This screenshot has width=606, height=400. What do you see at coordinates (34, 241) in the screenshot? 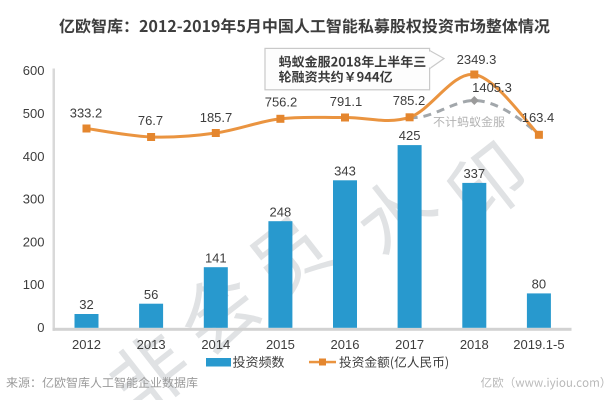
I see `svg-text: 200` at bounding box center [34, 241].